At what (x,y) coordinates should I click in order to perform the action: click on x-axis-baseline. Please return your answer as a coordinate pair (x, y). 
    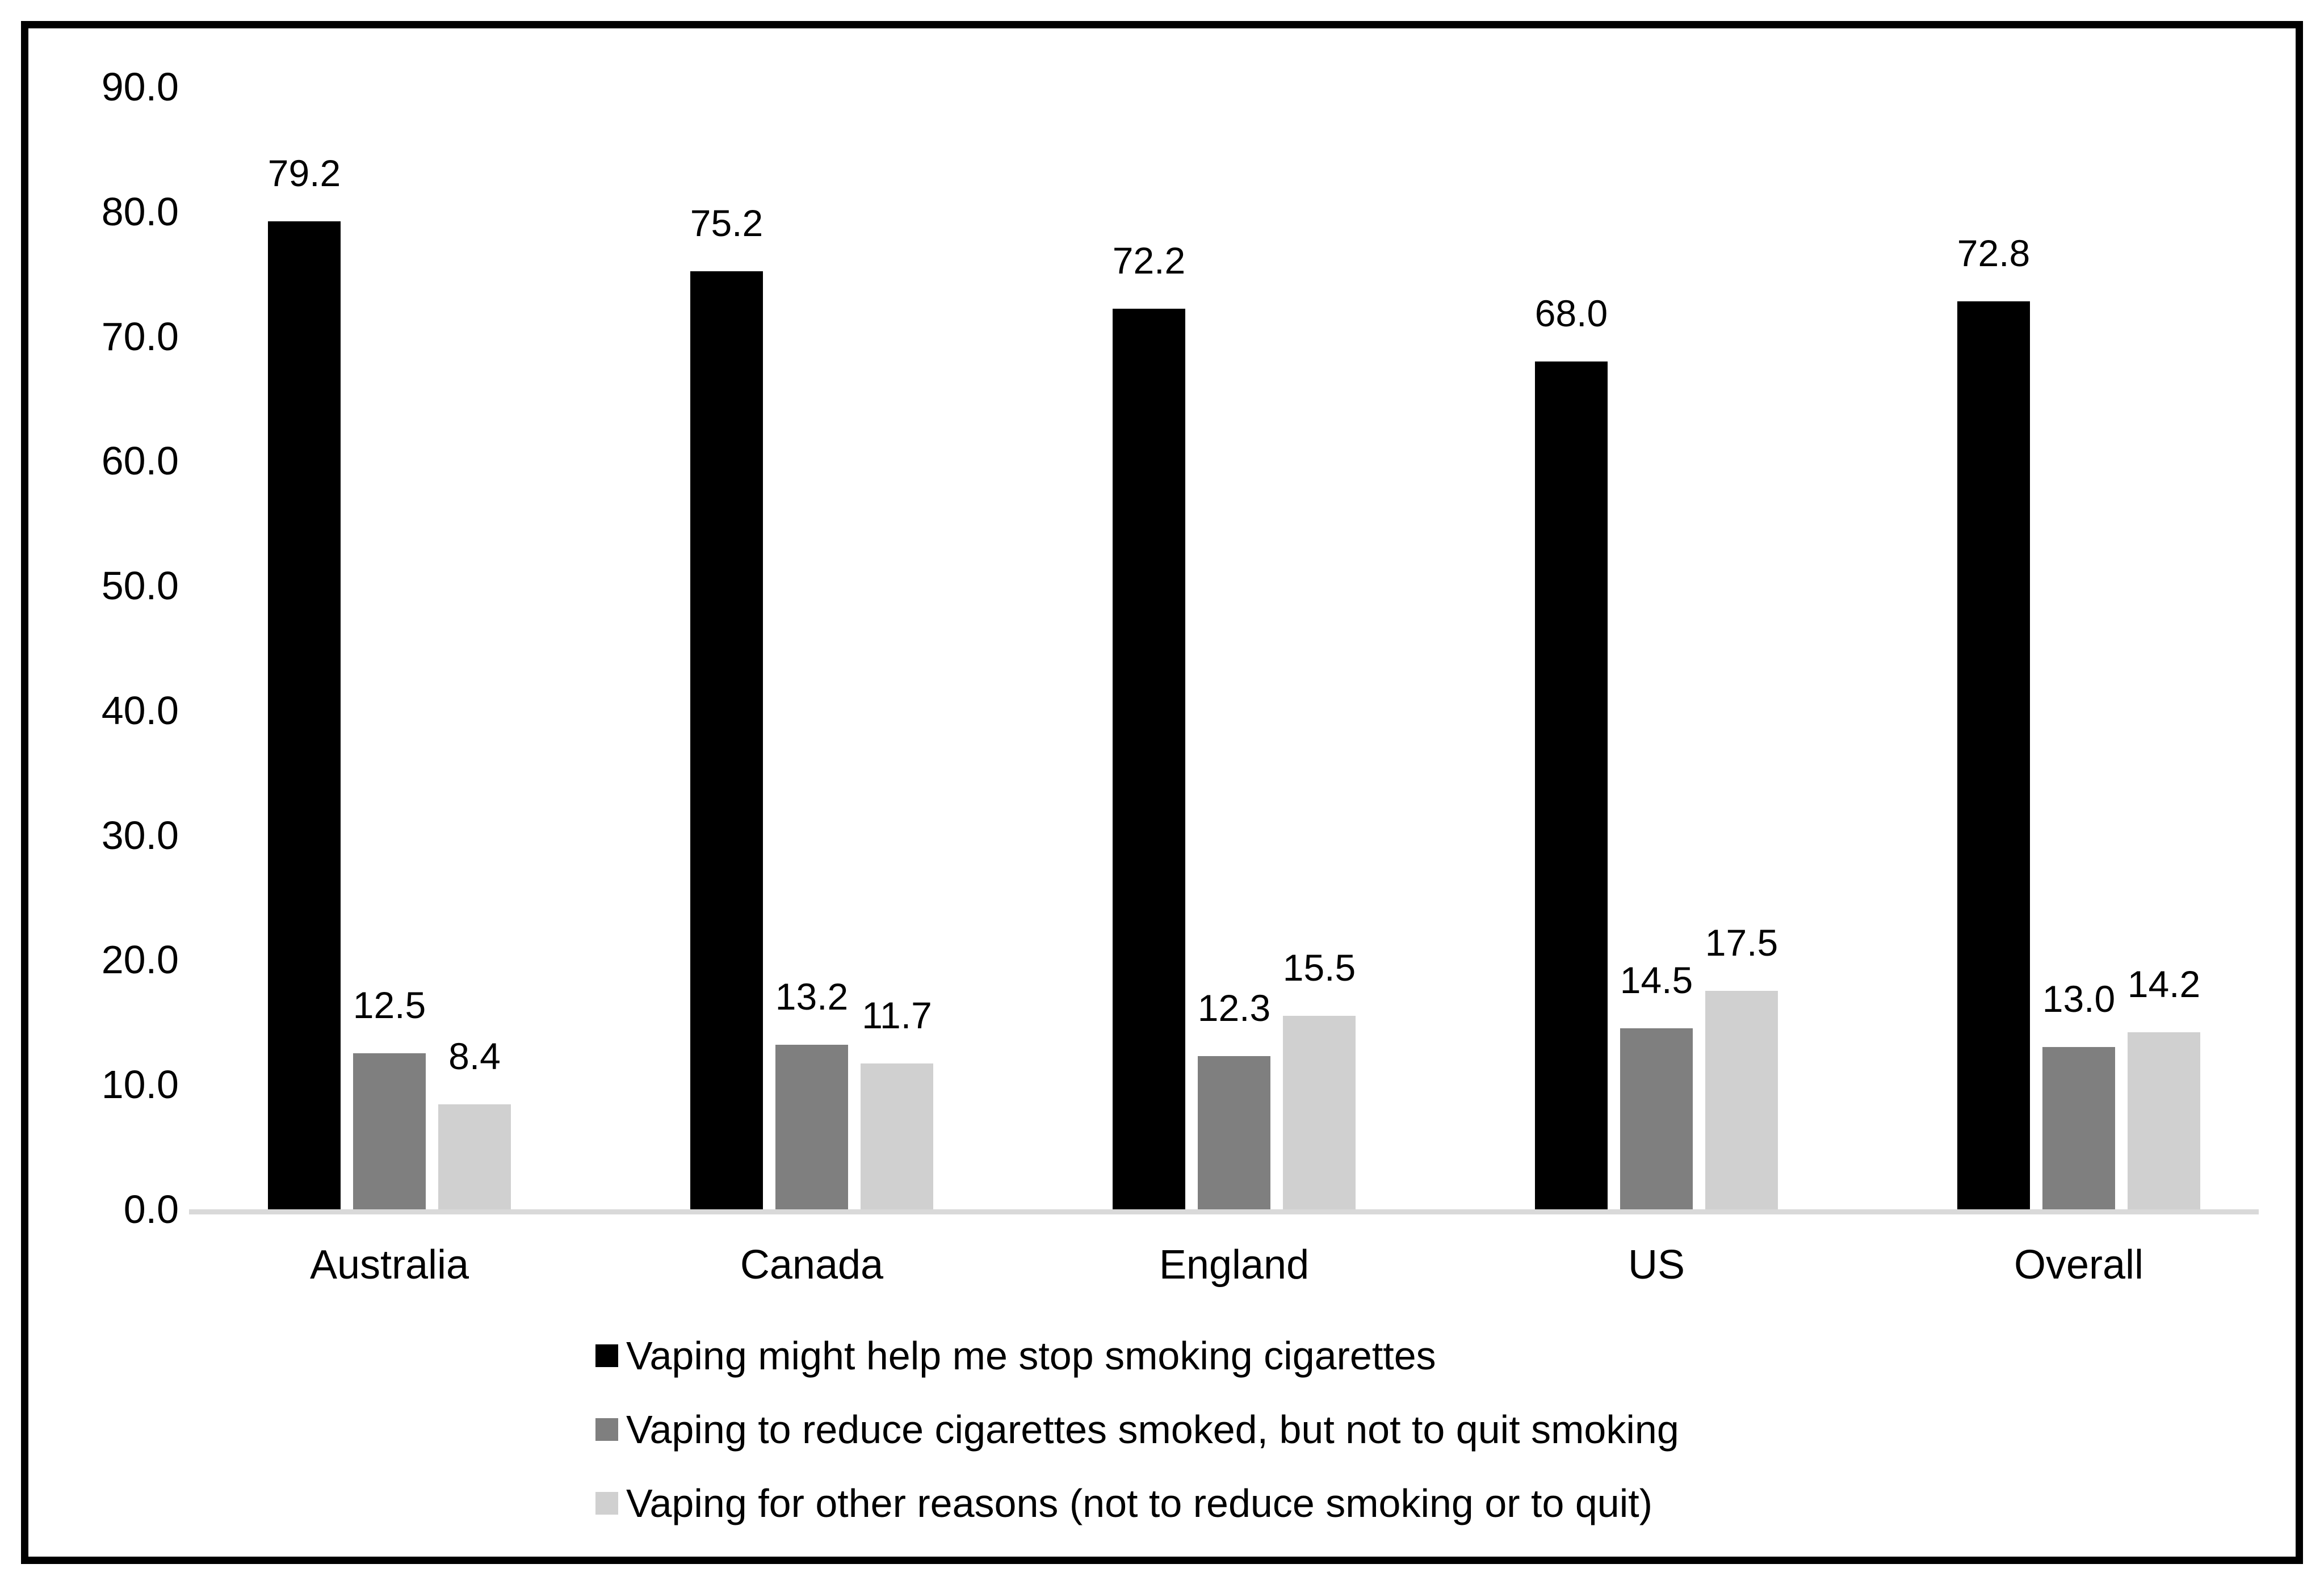
    Looking at the image, I should click on (1224, 1212).